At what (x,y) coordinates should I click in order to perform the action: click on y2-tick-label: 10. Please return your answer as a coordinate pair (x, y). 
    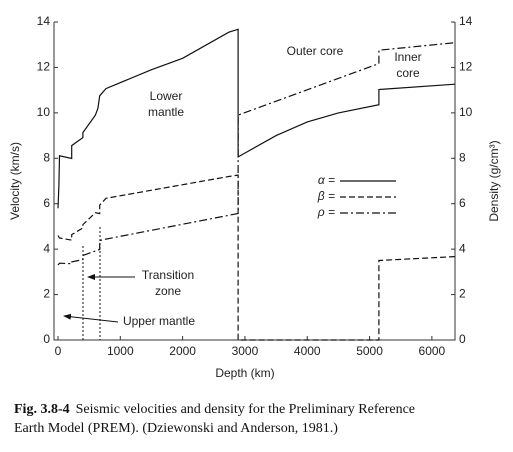
    Looking at the image, I should click on (466, 112).